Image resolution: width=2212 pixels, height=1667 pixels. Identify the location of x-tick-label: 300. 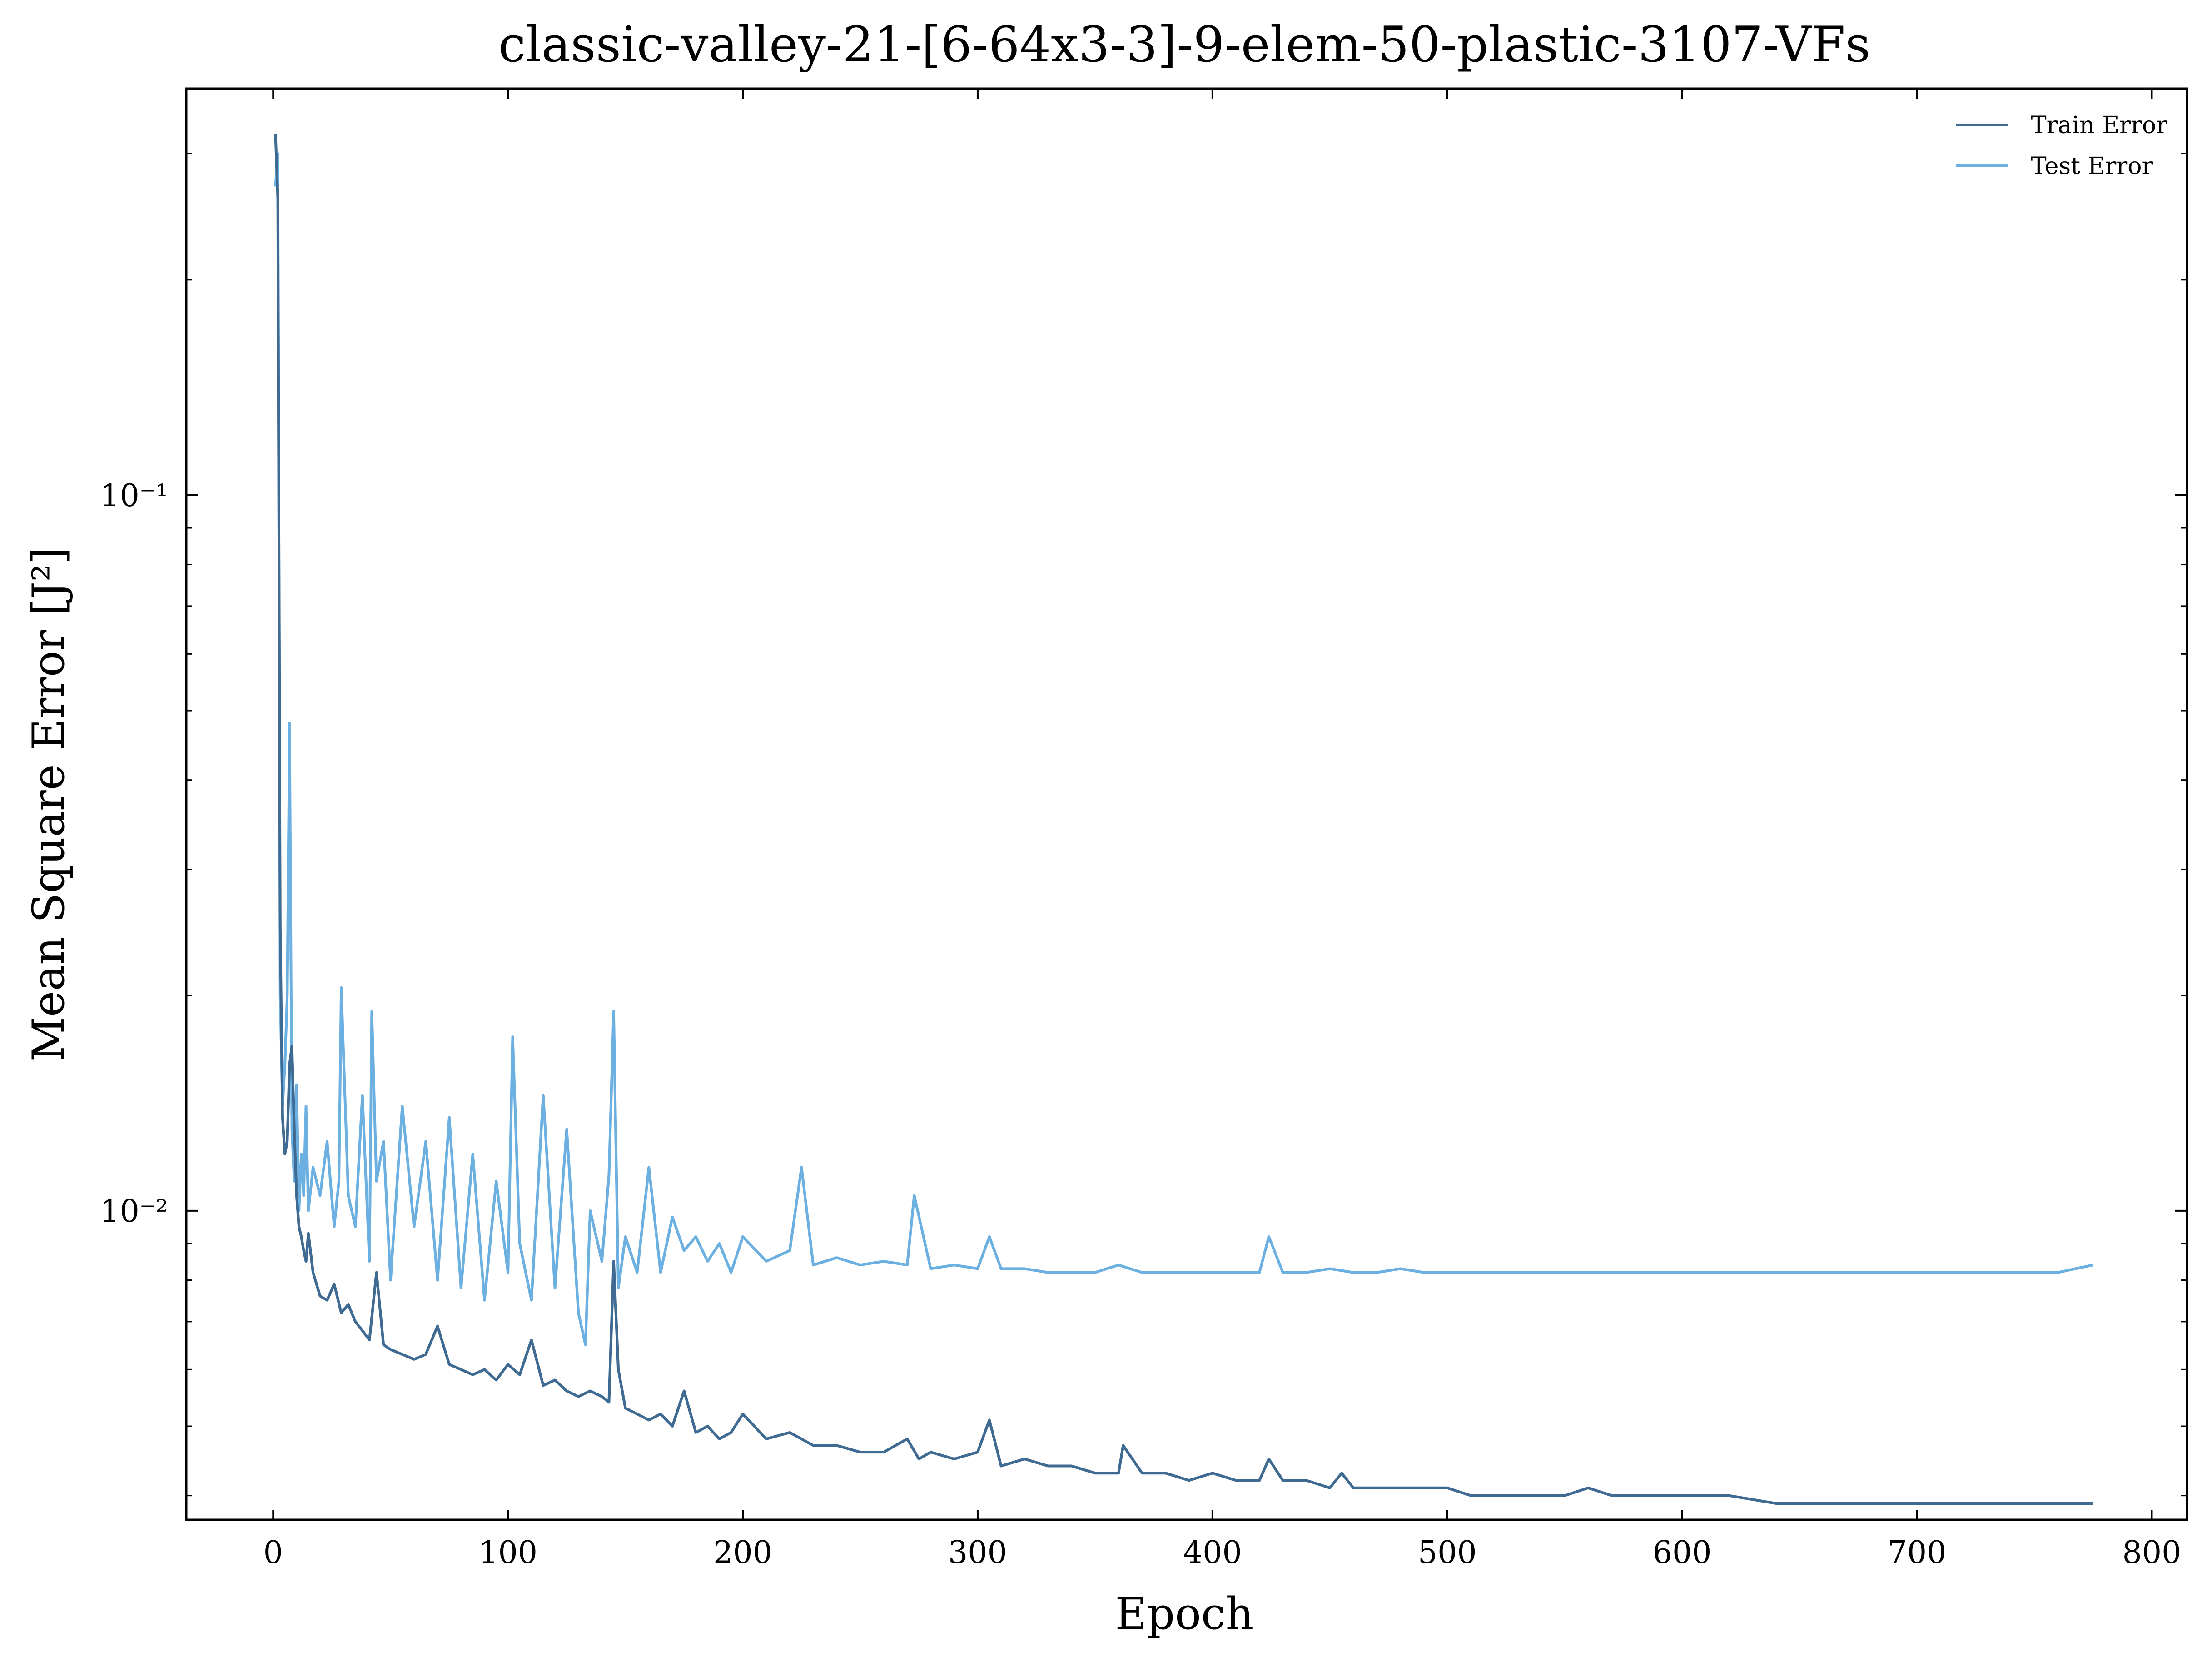
(977, 1553).